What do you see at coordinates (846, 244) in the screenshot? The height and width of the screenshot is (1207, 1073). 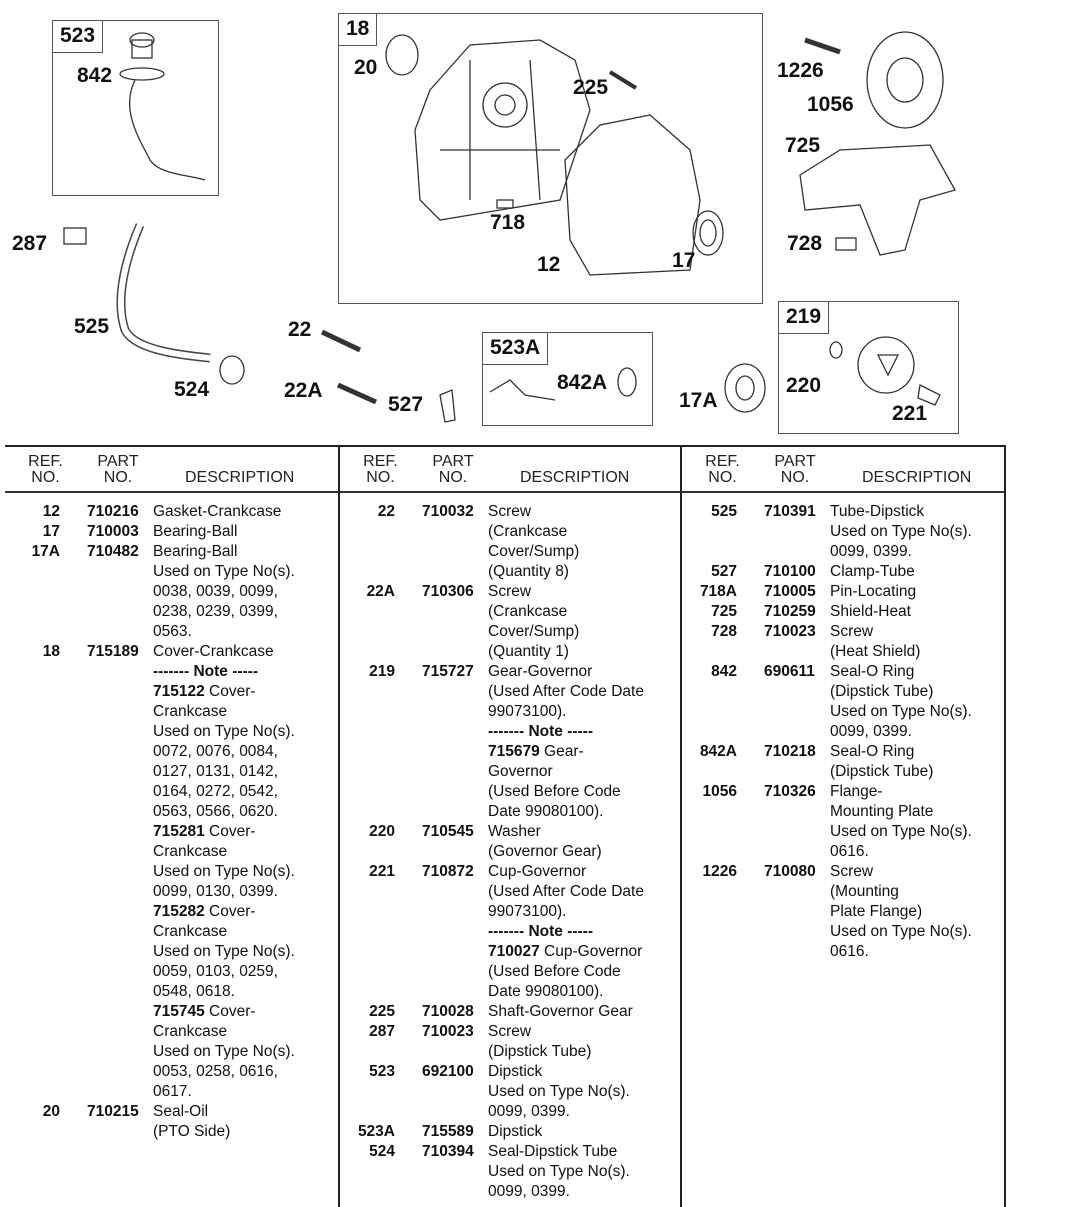 I see `screw-728-drawing` at bounding box center [846, 244].